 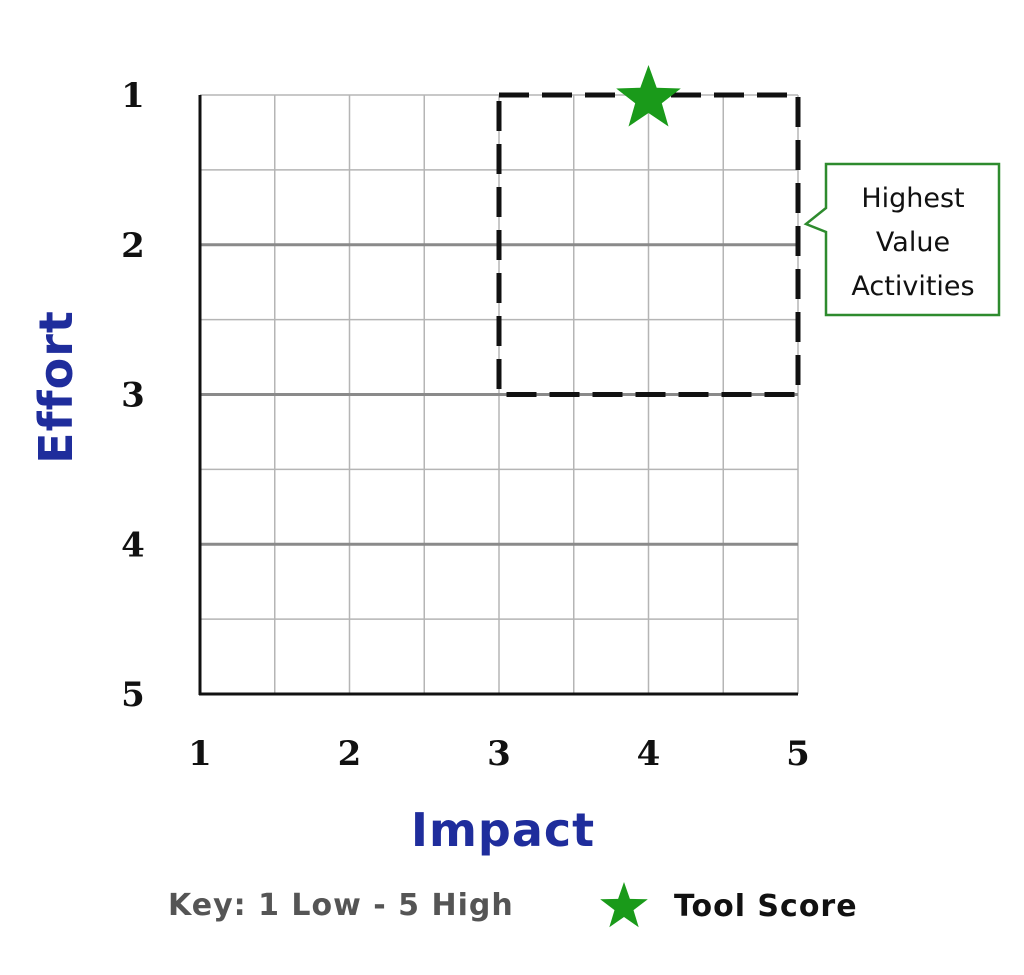 I want to click on highest-value-callout: Highest Value Activities, so click(x=902, y=239).